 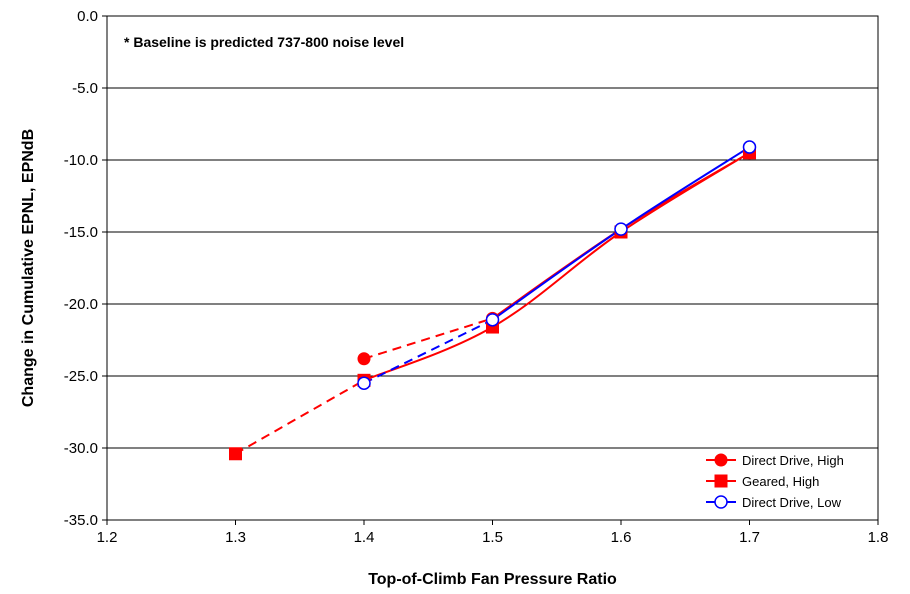 I want to click on legend-item-direct-drive-high: Direct Drive, High, so click(x=775, y=460).